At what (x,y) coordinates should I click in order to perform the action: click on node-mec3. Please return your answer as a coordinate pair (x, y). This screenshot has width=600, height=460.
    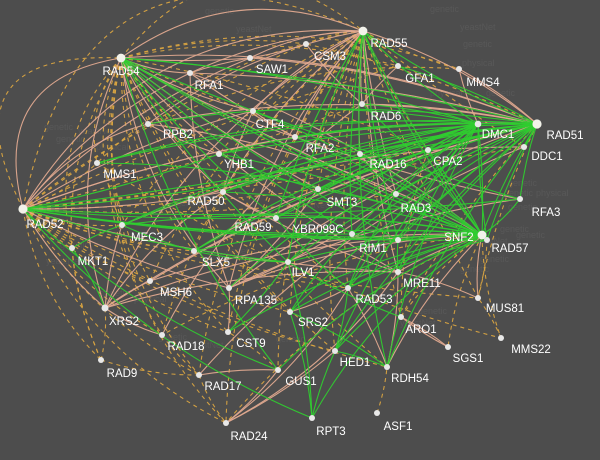
    Looking at the image, I should click on (122, 225).